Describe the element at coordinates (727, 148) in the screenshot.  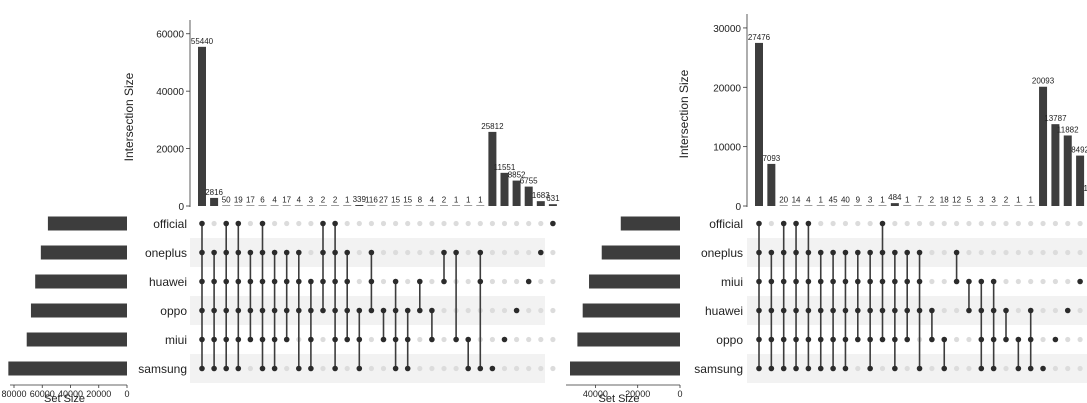
I see `y-tick-label: 10000` at that location.